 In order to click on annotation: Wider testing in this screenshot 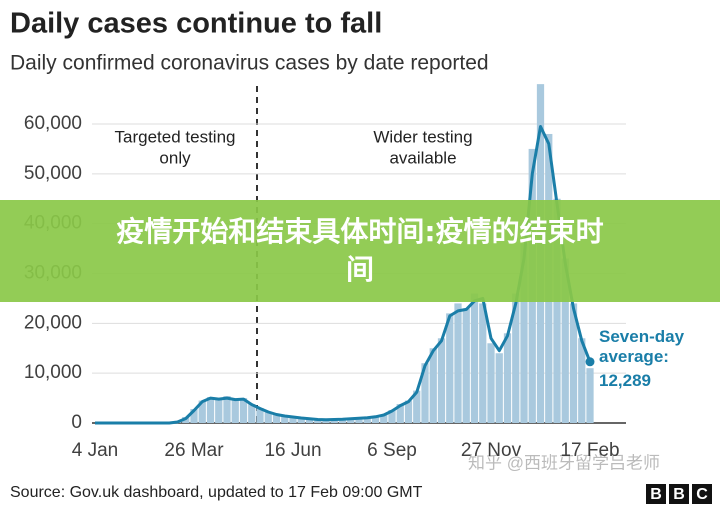, I will do `click(422, 136)`.